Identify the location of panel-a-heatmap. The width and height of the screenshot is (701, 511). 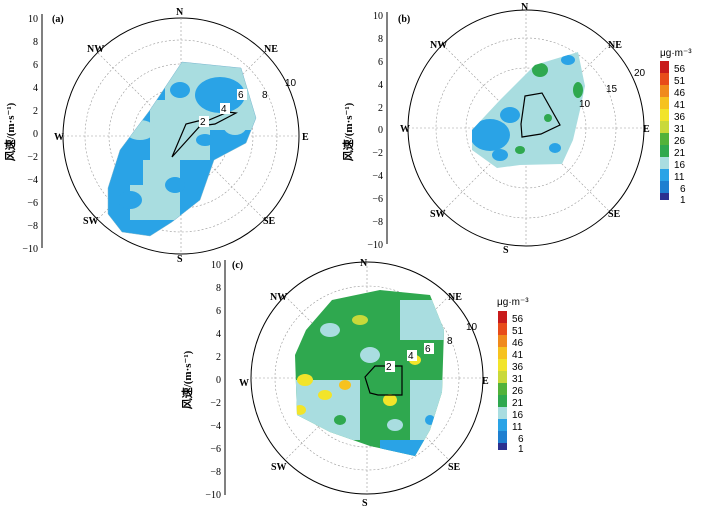
(182, 149).